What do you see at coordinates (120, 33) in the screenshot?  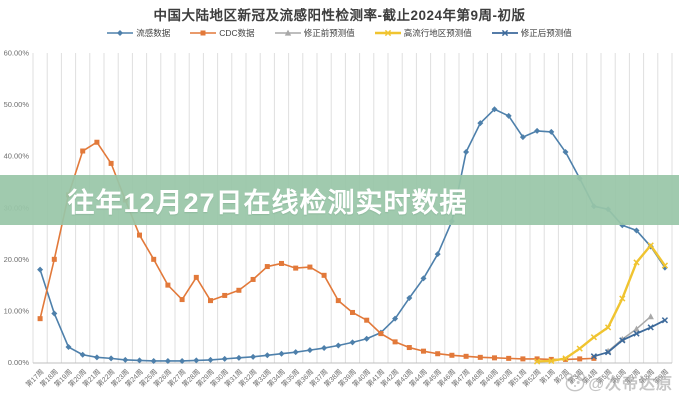 I see `legend-marker-flu-data` at bounding box center [120, 33].